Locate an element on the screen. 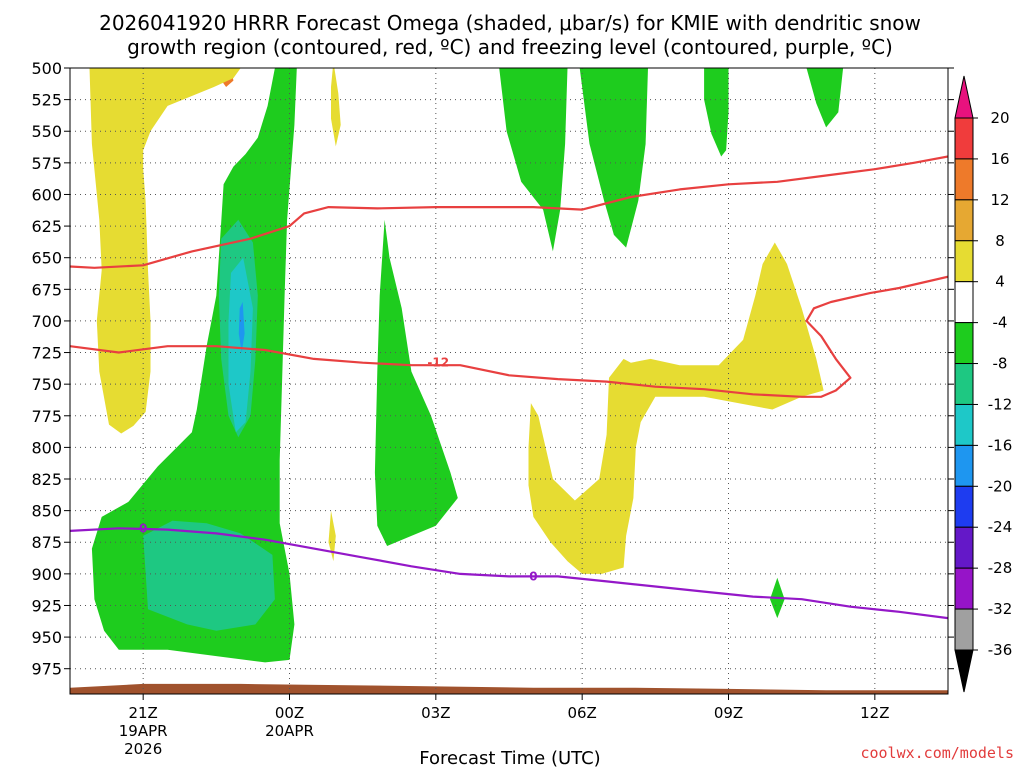 The height and width of the screenshot is (768, 1024). colorbar-tick-label-13: -36 is located at coordinates (1000, 650).